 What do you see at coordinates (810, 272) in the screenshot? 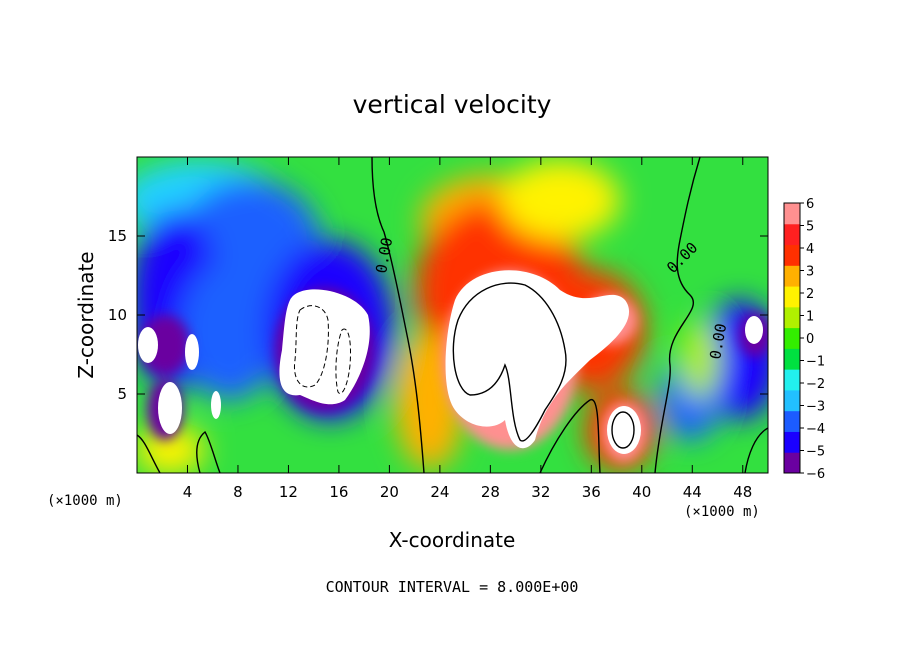
I see `colorbar-label: 3` at bounding box center [810, 272].